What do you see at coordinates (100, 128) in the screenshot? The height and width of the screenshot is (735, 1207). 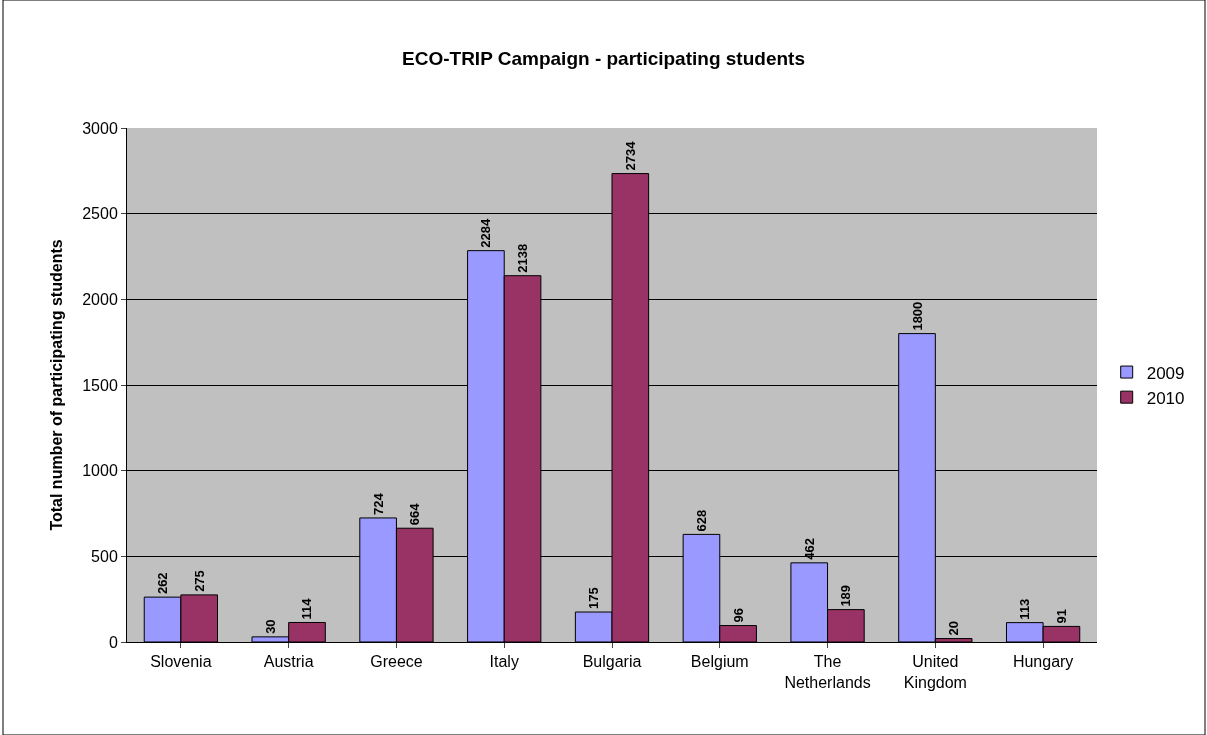 I see `y-tick-label: 3000` at bounding box center [100, 128].